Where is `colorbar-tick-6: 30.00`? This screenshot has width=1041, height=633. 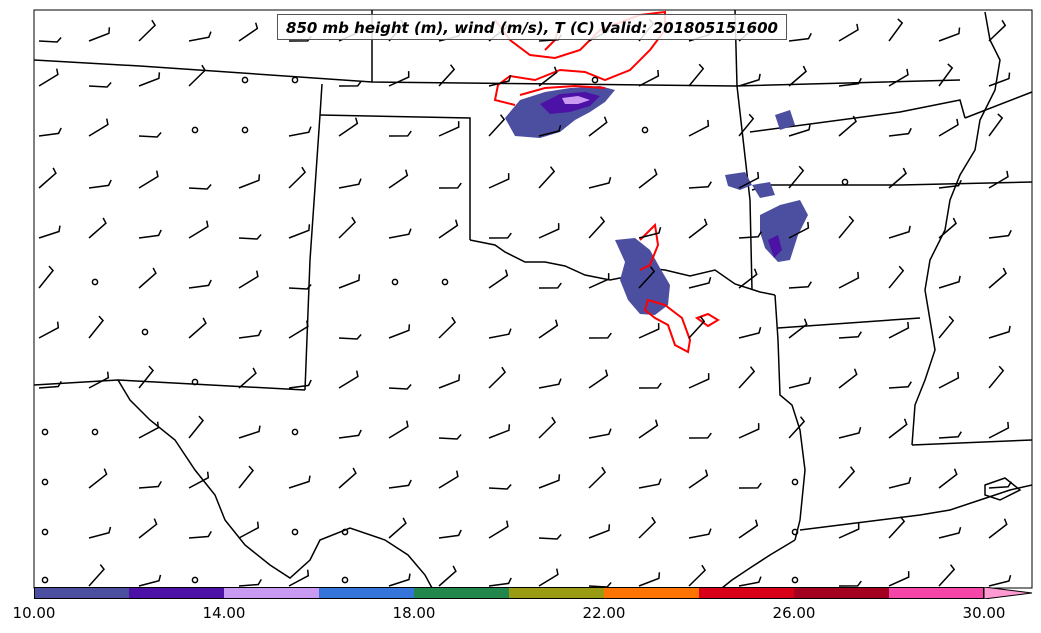
colorbar-tick-6: 30.00 is located at coordinates (984, 613).